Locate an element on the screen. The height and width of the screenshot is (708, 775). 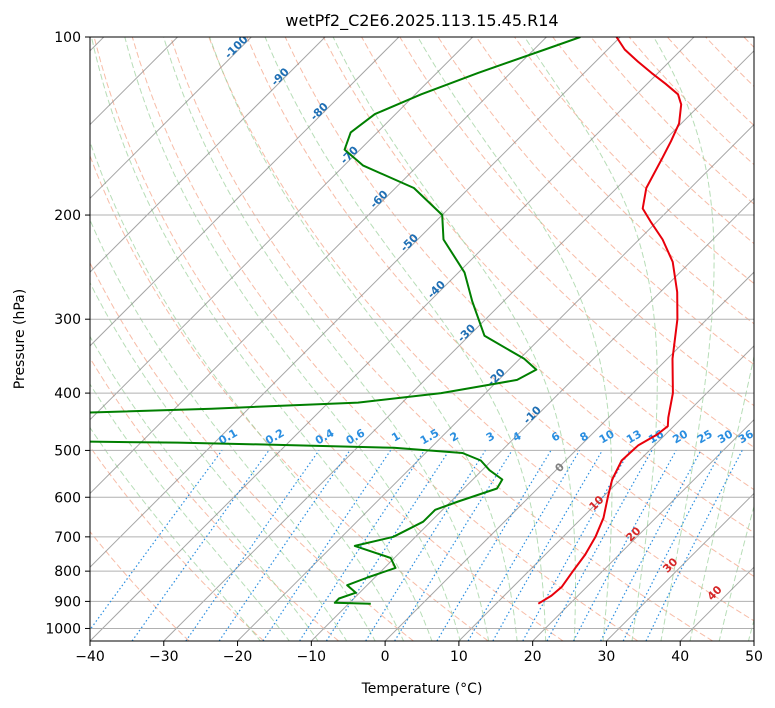
y-tick-label: 100 is located at coordinates (67, 38).